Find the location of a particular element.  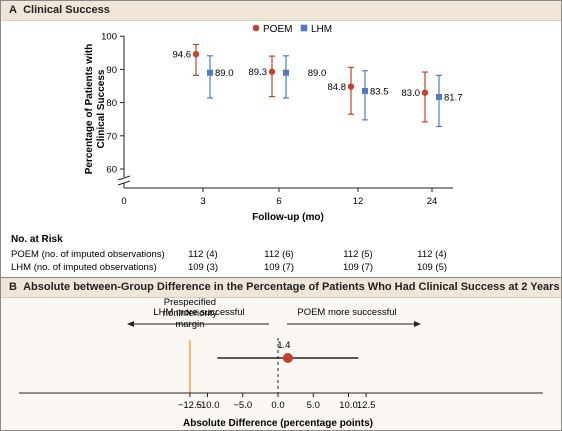

value-label-lhm: 81.7 is located at coordinates (453, 97).